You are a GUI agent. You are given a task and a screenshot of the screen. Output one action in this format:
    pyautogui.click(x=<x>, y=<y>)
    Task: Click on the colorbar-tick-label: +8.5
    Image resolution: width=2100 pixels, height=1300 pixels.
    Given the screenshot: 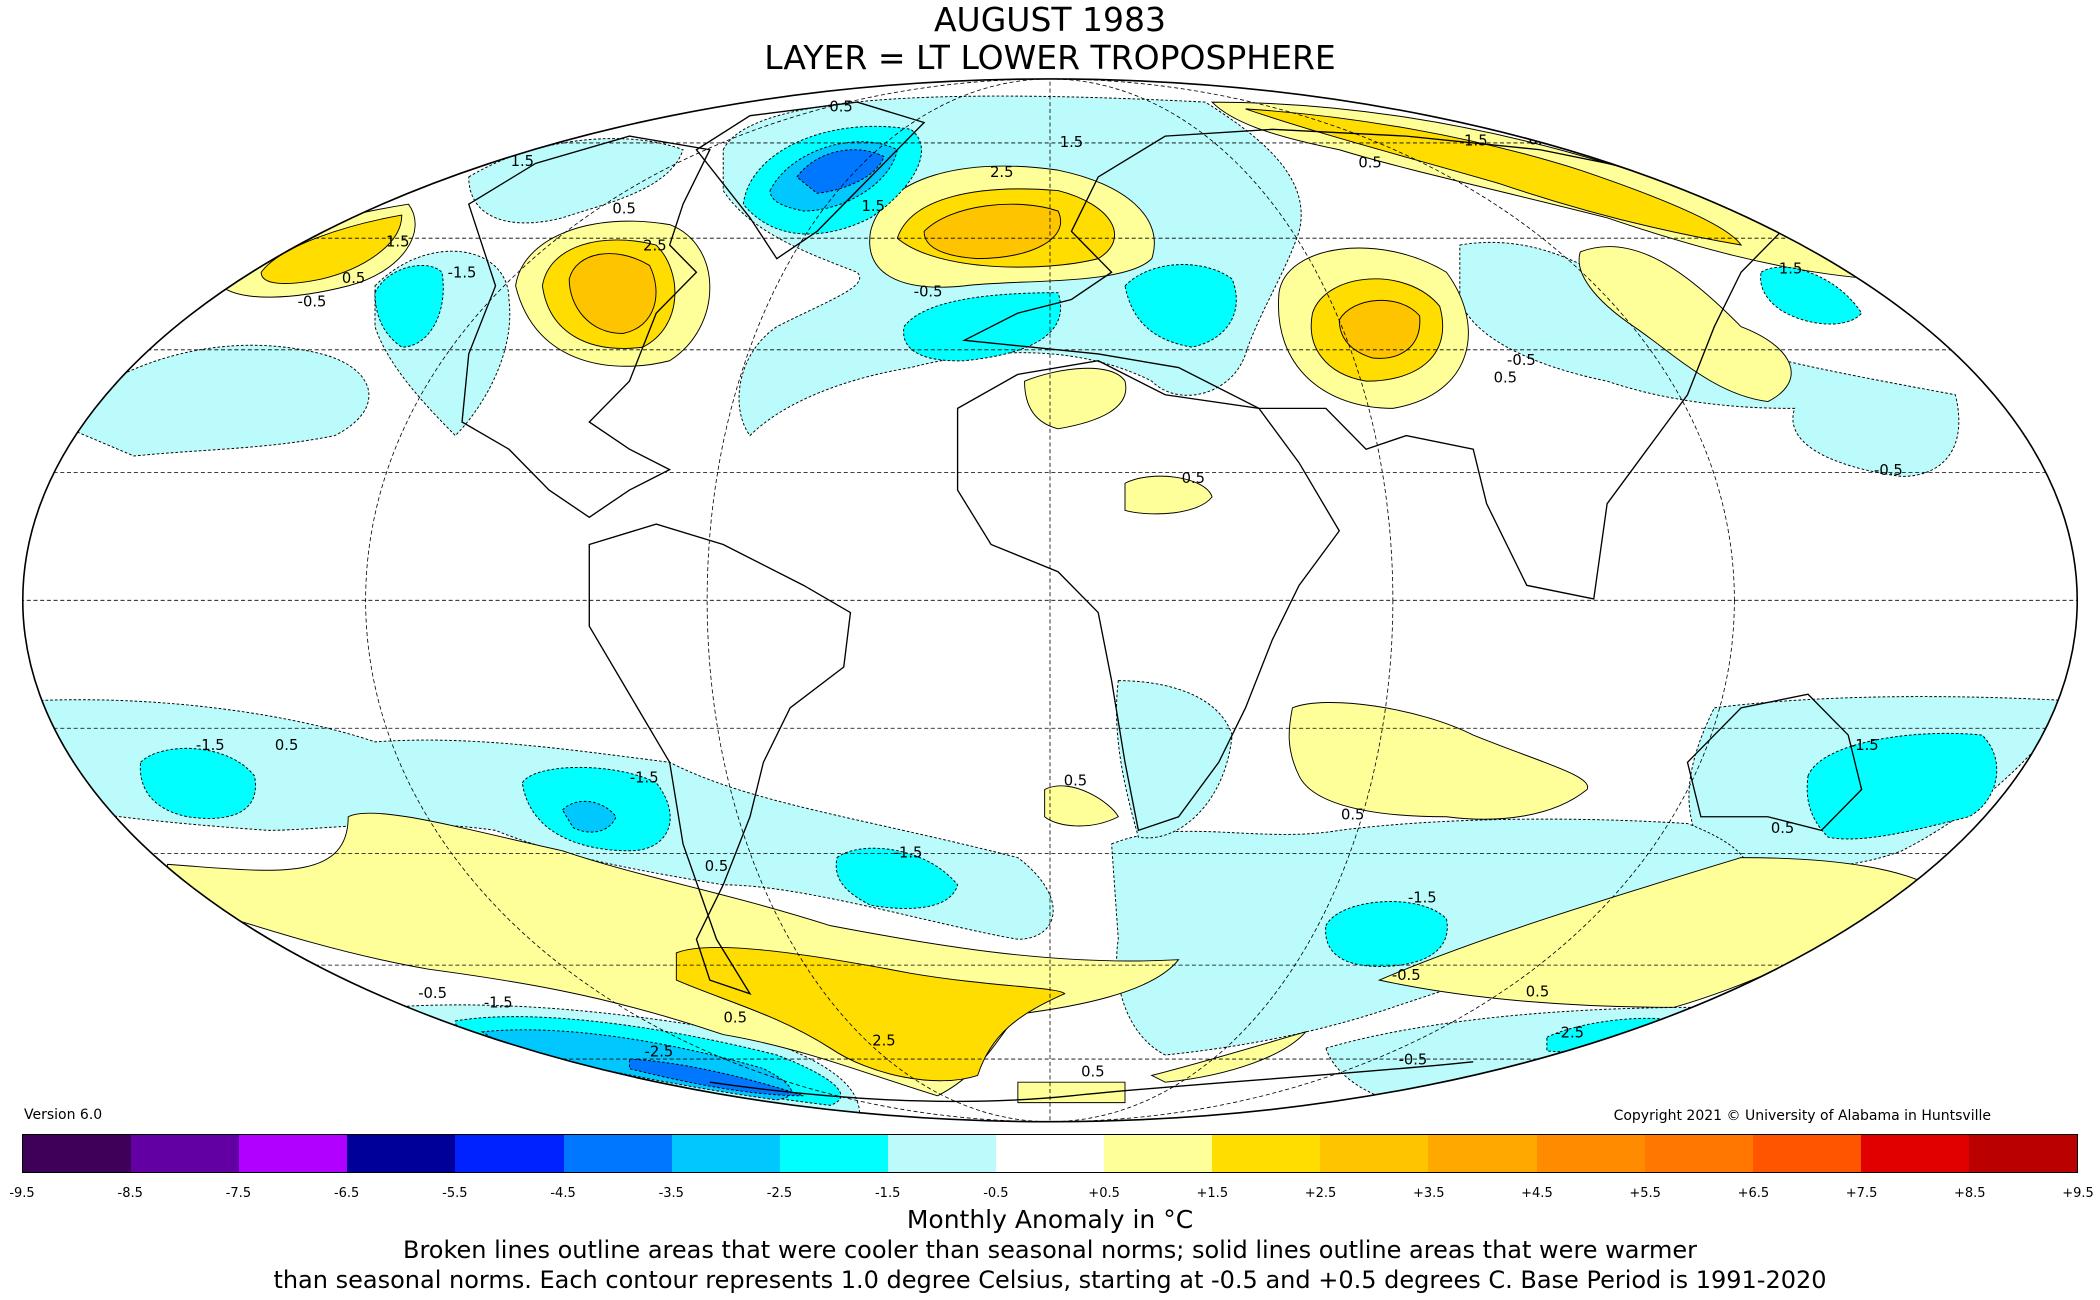 What is the action you would take?
    pyautogui.click(x=1969, y=1193)
    